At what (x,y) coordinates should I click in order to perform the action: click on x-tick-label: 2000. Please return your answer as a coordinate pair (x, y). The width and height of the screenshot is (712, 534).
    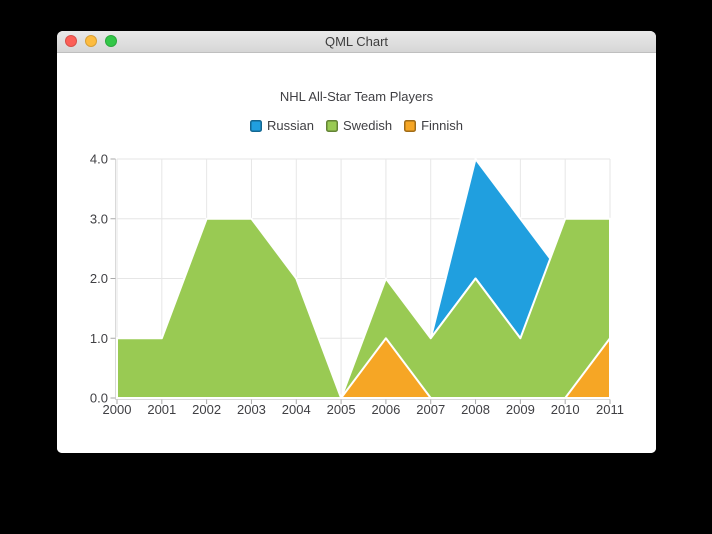
    Looking at the image, I should click on (117, 409).